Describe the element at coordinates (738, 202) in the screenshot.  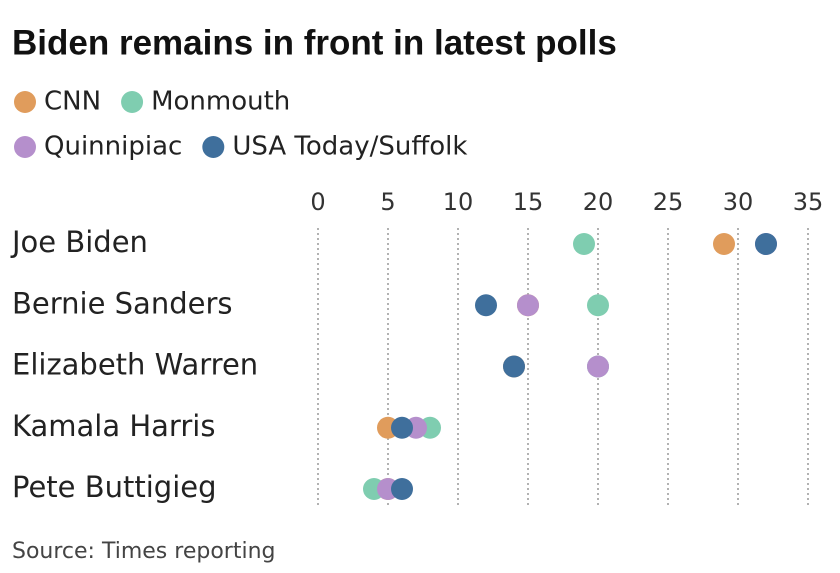
I see `x-tick-label: 30` at that location.